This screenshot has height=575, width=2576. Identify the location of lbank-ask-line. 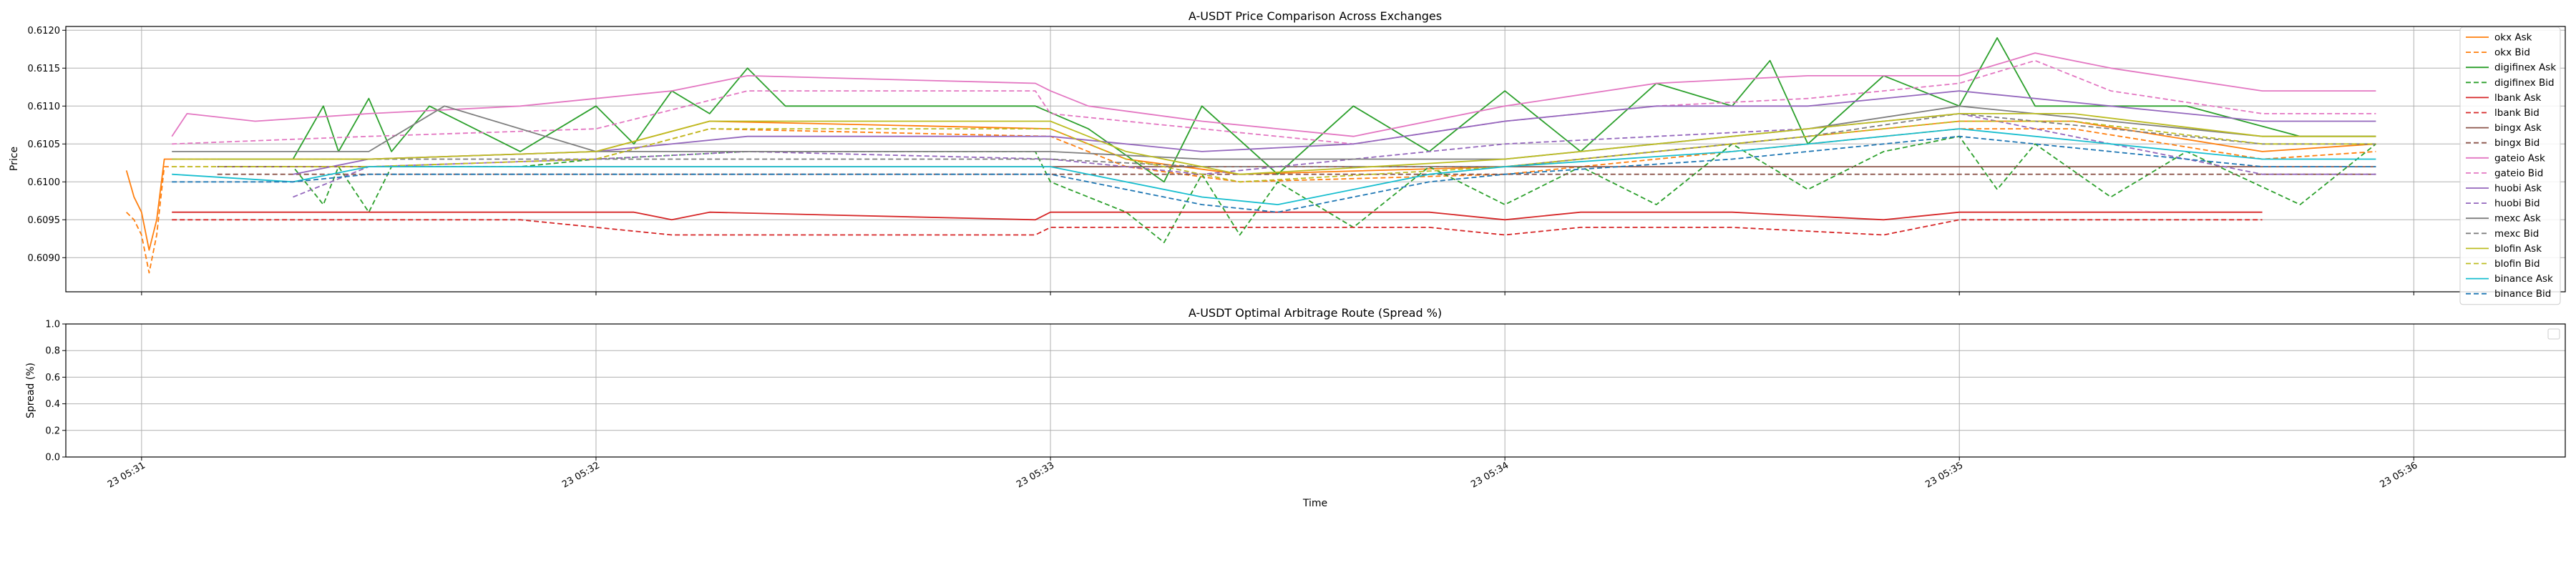
(1217, 216).